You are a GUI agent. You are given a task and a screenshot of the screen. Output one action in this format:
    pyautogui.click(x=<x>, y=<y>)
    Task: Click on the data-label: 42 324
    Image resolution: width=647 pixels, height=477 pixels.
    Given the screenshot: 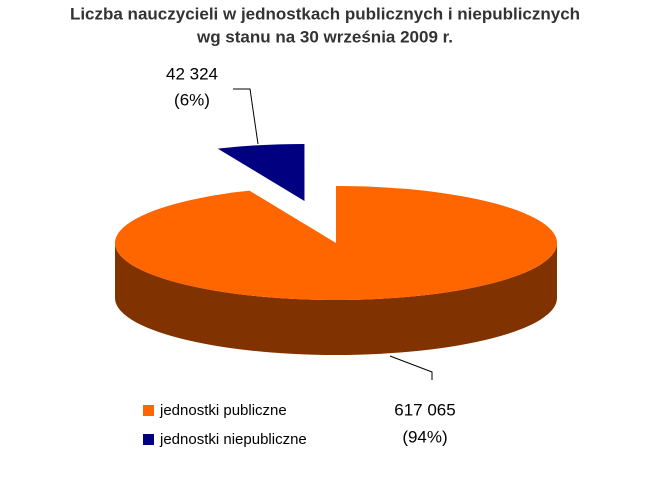 What is the action you would take?
    pyautogui.click(x=192, y=73)
    